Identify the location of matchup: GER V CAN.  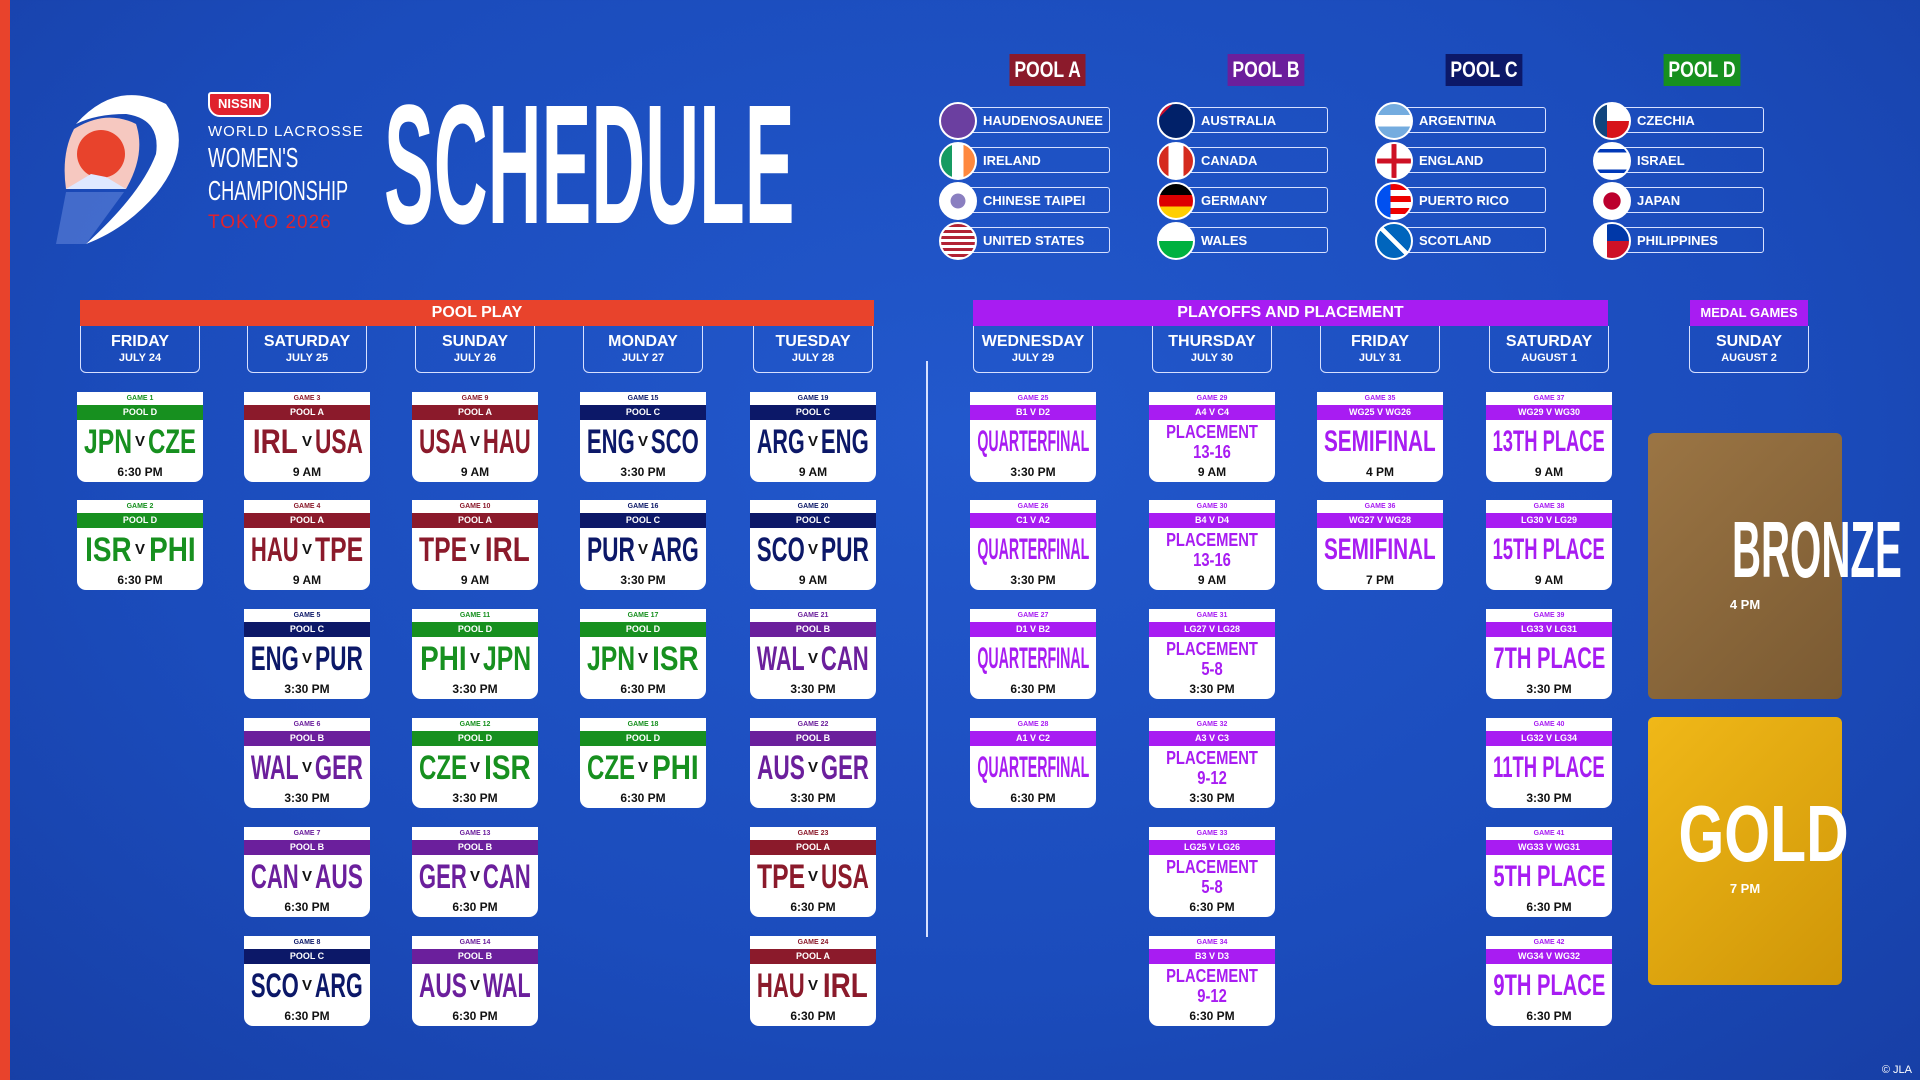
(475, 877).